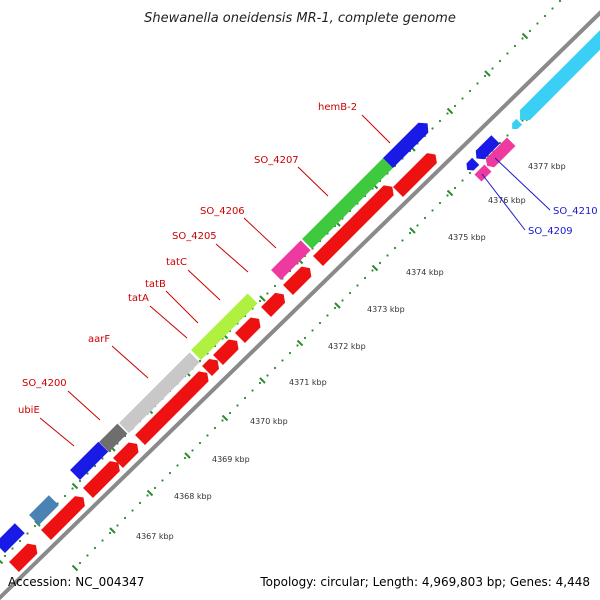 This screenshot has height=600, width=600. Describe the element at coordinates (575, 211) in the screenshot. I see `gene-label: SO_4210` at that location.